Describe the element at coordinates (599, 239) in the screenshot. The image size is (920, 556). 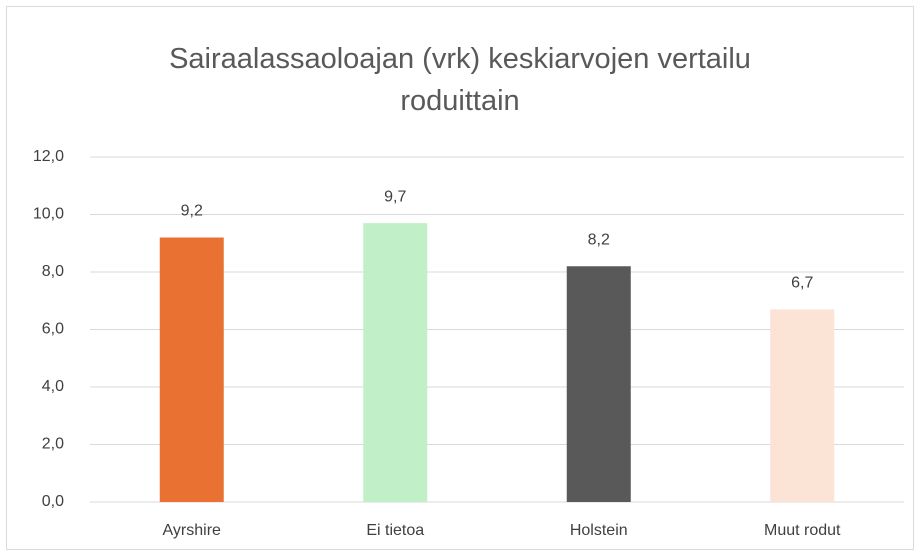
I see `data-label: 8,2` at that location.